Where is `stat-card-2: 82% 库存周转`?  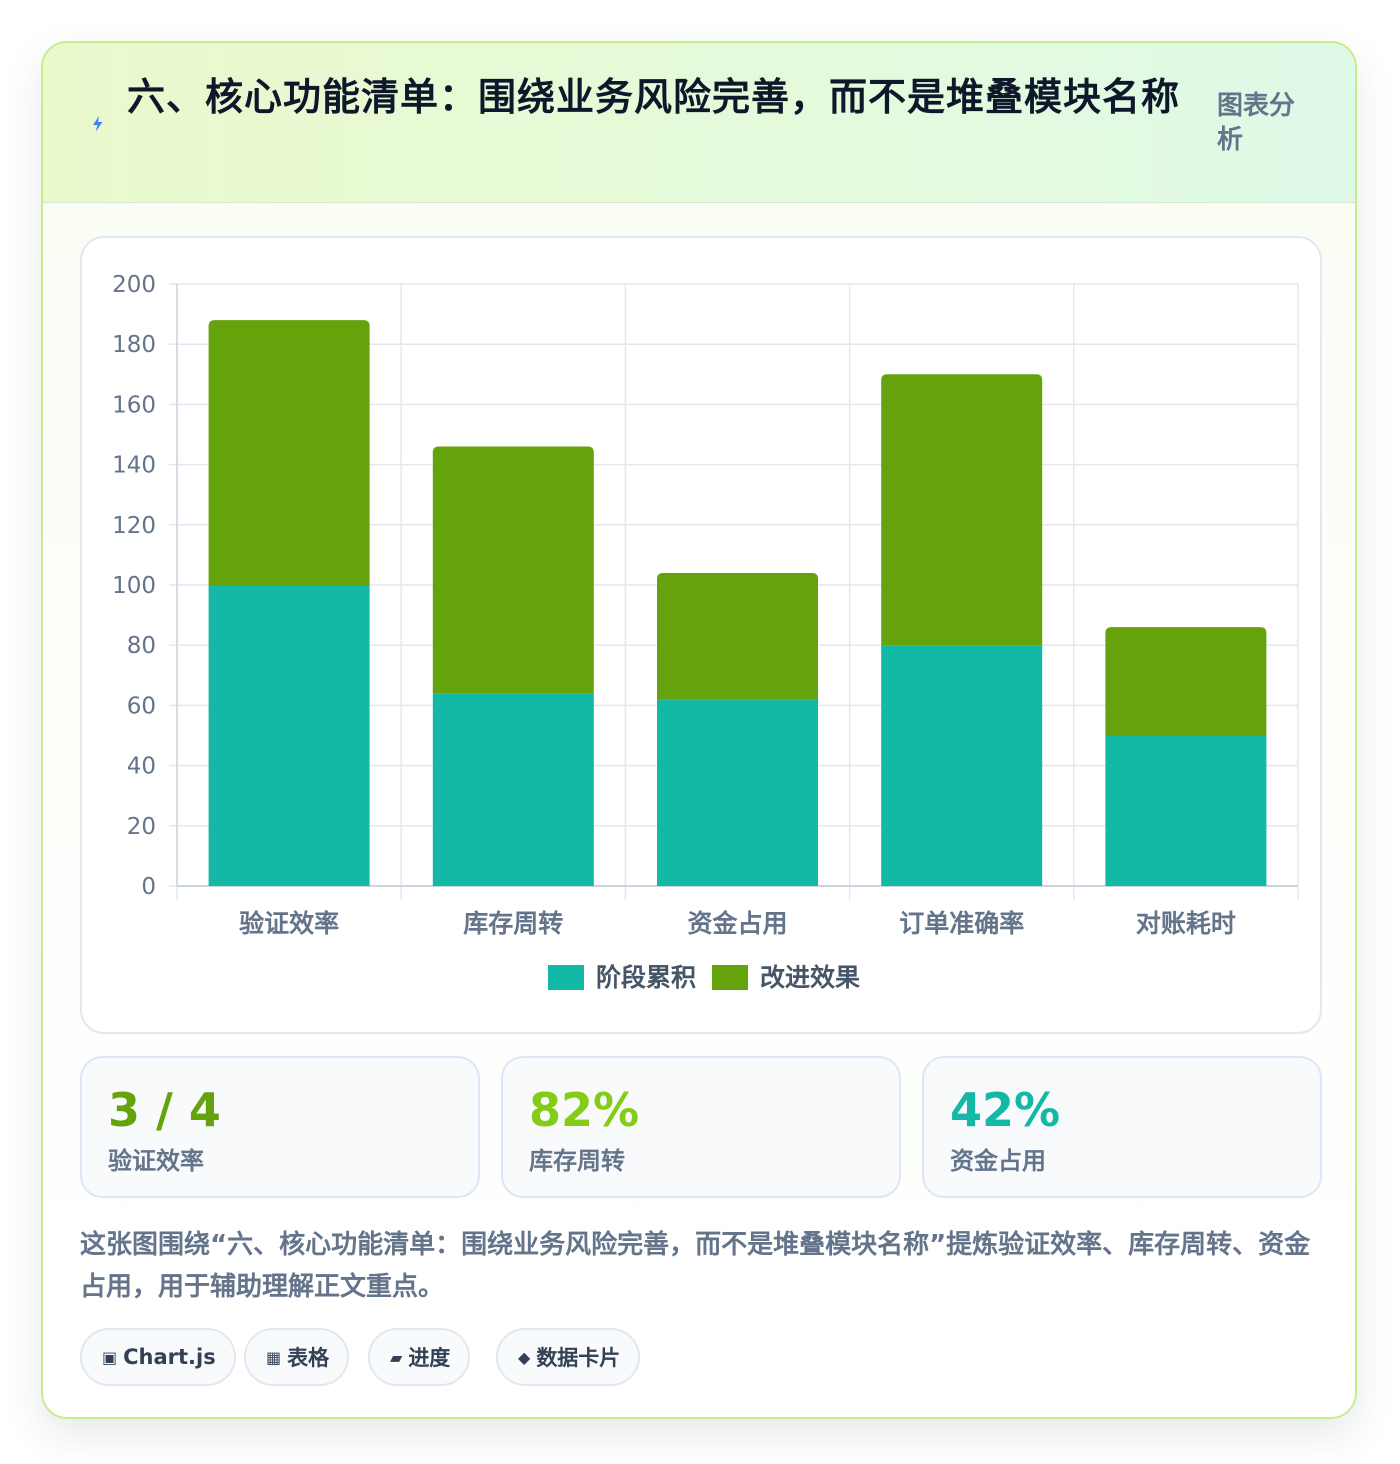
stat-card-2: 82% 库存周转 is located at coordinates (701, 1127).